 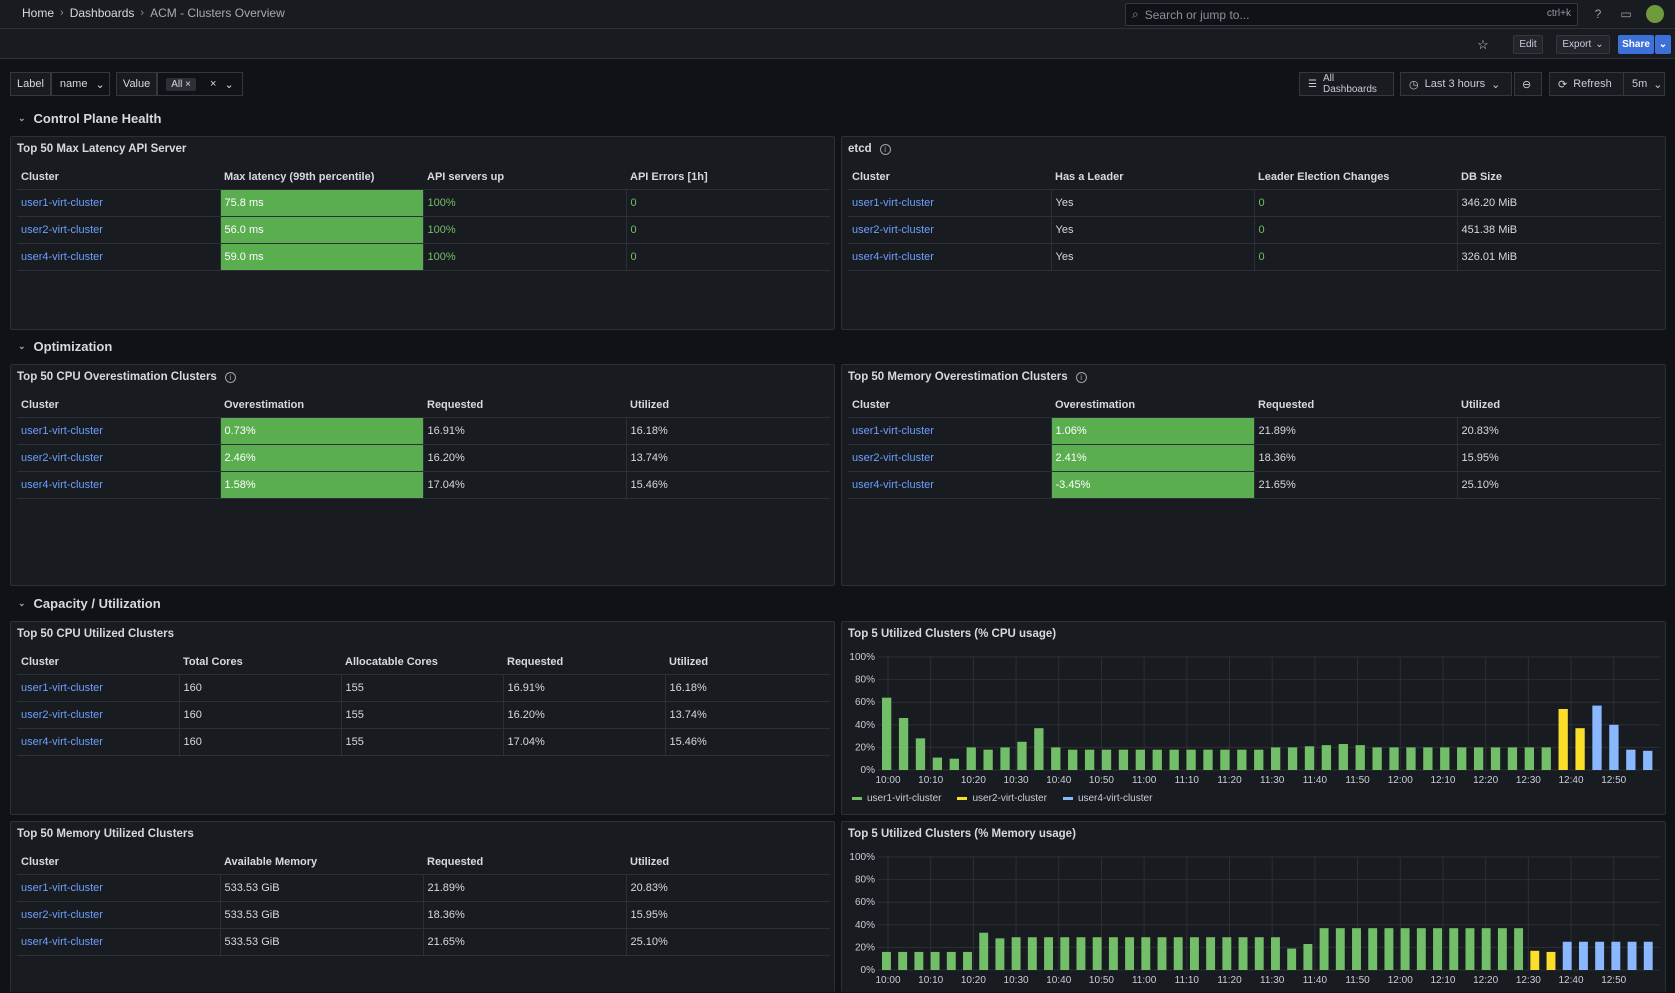 I want to click on column-header: Has a Leader, so click(x=1152, y=177).